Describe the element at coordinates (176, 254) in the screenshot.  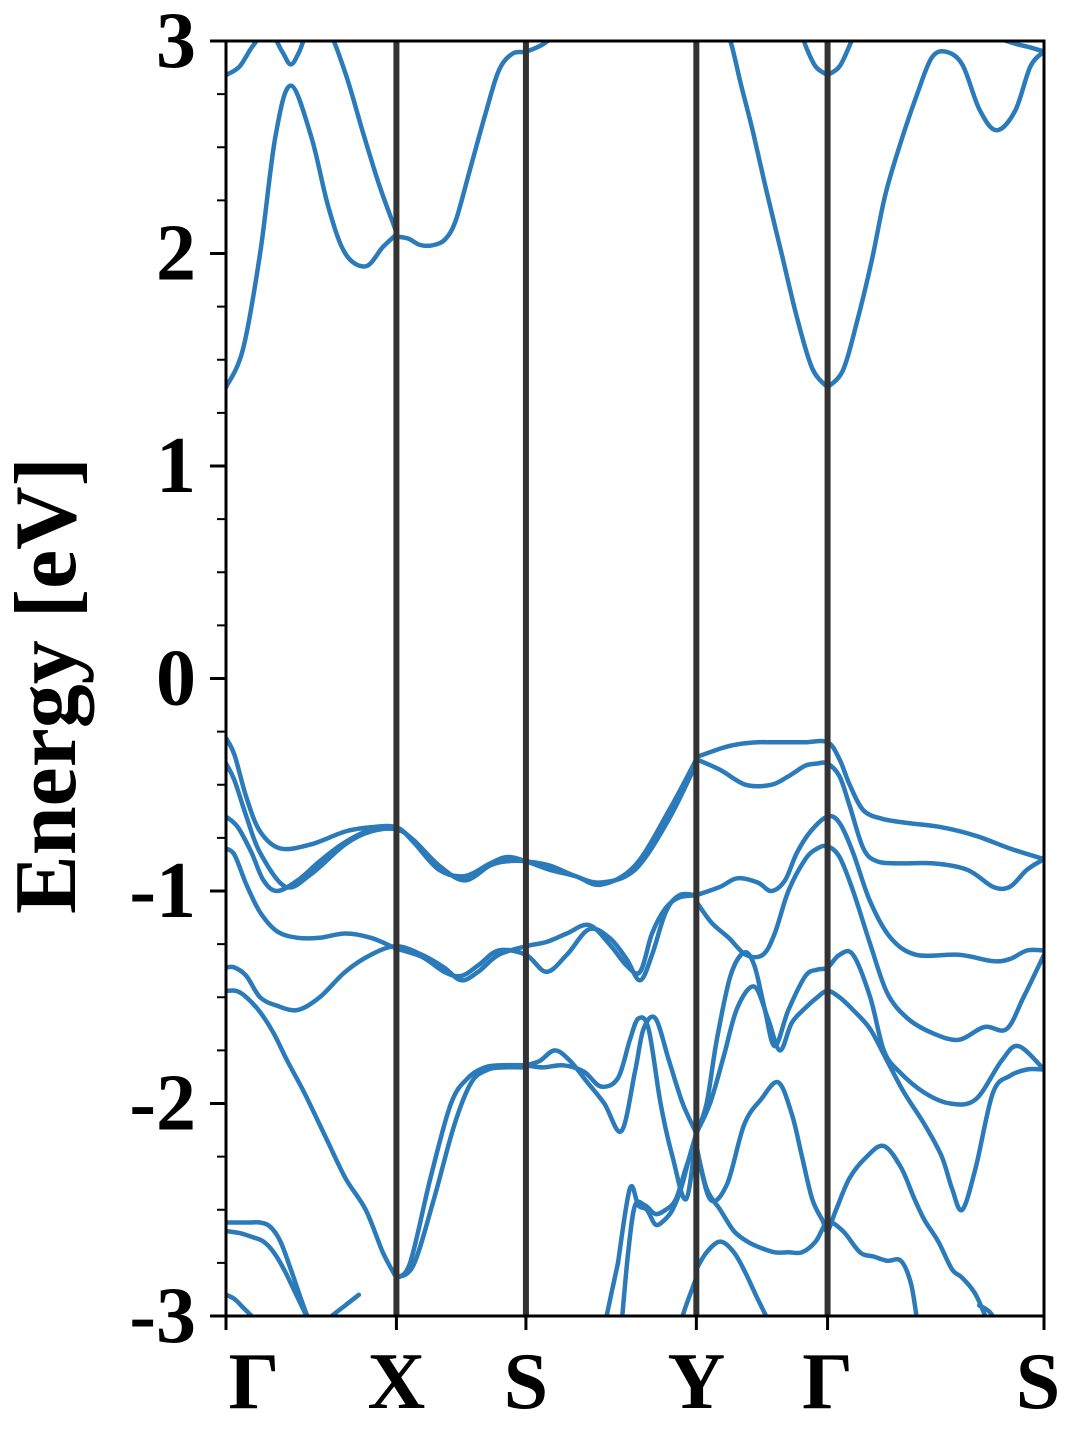
I see `y-tick-label: 2` at that location.